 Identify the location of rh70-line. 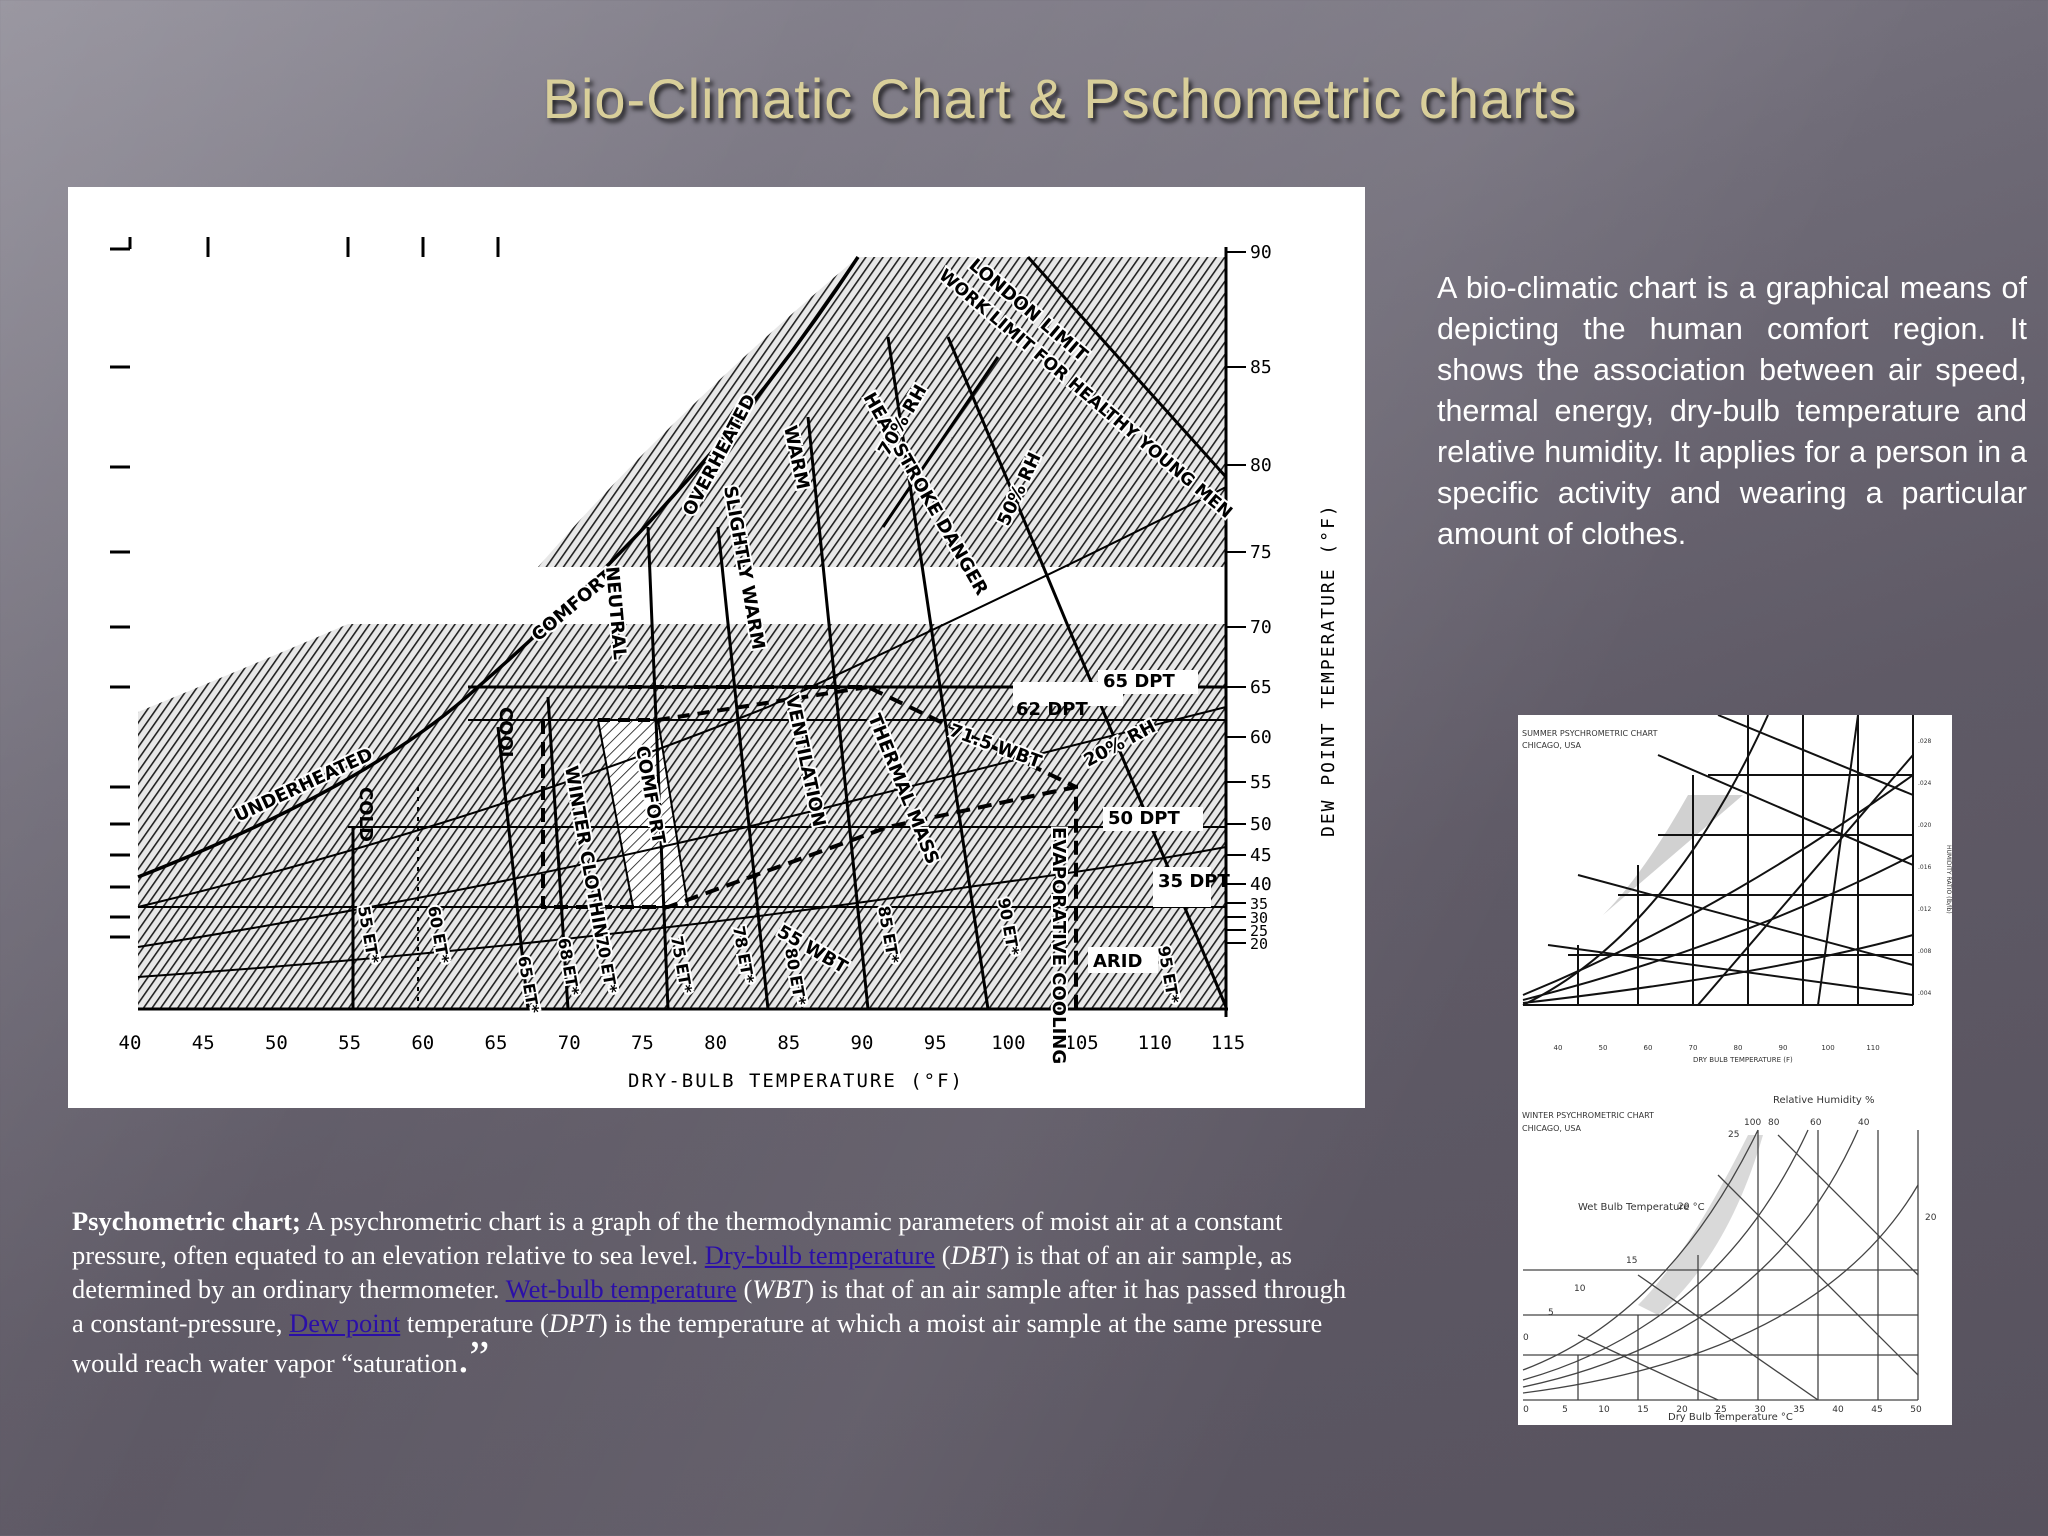
(940, 442).